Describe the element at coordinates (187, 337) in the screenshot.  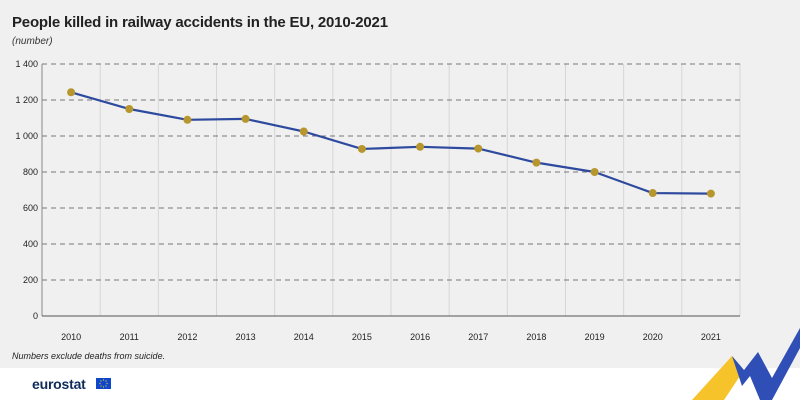
I see `x-tick-label: 2012` at that location.